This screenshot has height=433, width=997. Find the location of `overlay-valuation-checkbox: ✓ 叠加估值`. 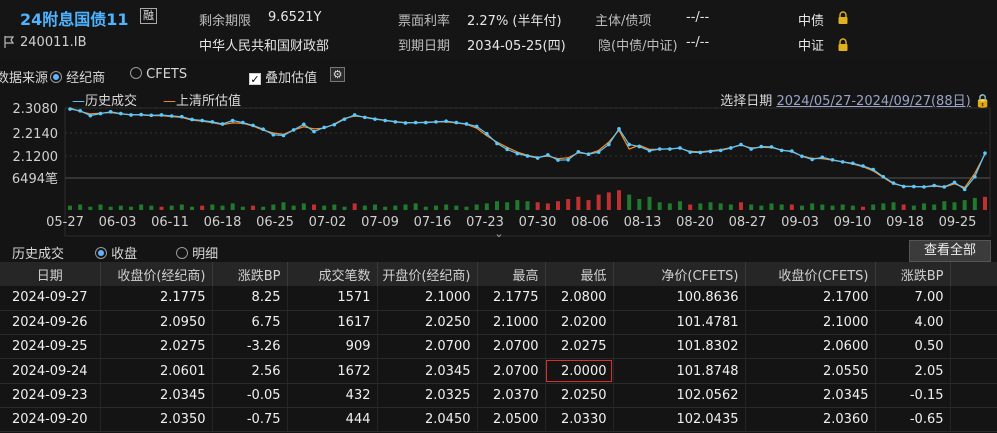

overlay-valuation-checkbox: ✓ 叠加估值 is located at coordinates (283, 76).